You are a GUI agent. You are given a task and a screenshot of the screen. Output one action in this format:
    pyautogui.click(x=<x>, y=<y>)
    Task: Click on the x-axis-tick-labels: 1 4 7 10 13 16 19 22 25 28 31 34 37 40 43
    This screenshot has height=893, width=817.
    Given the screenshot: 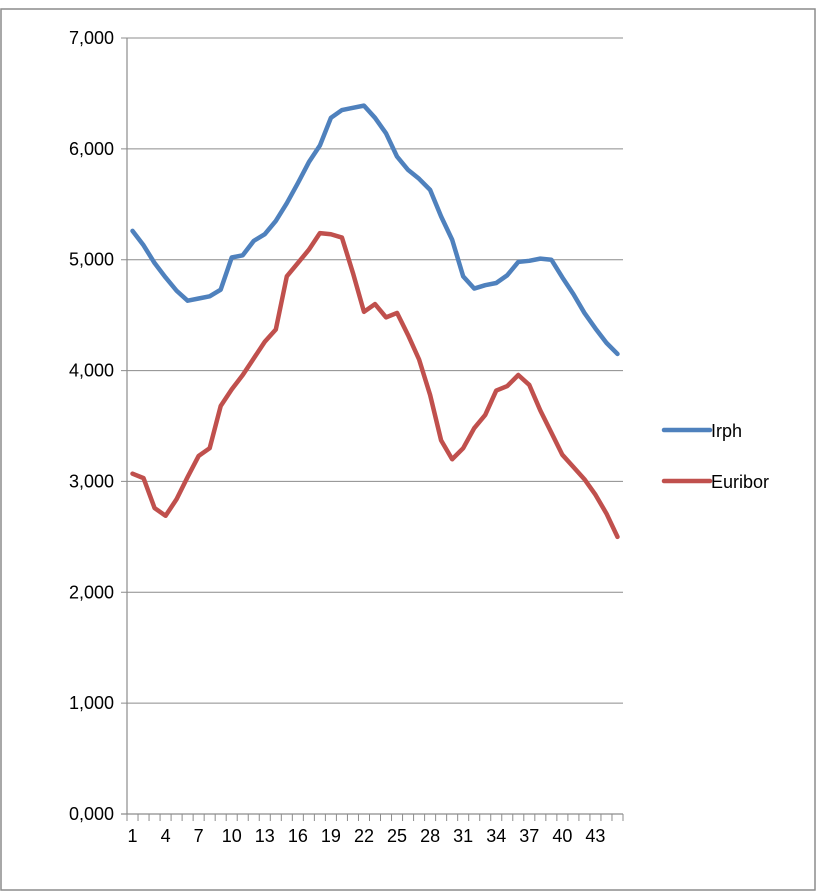 What is the action you would take?
    pyautogui.click(x=367, y=836)
    